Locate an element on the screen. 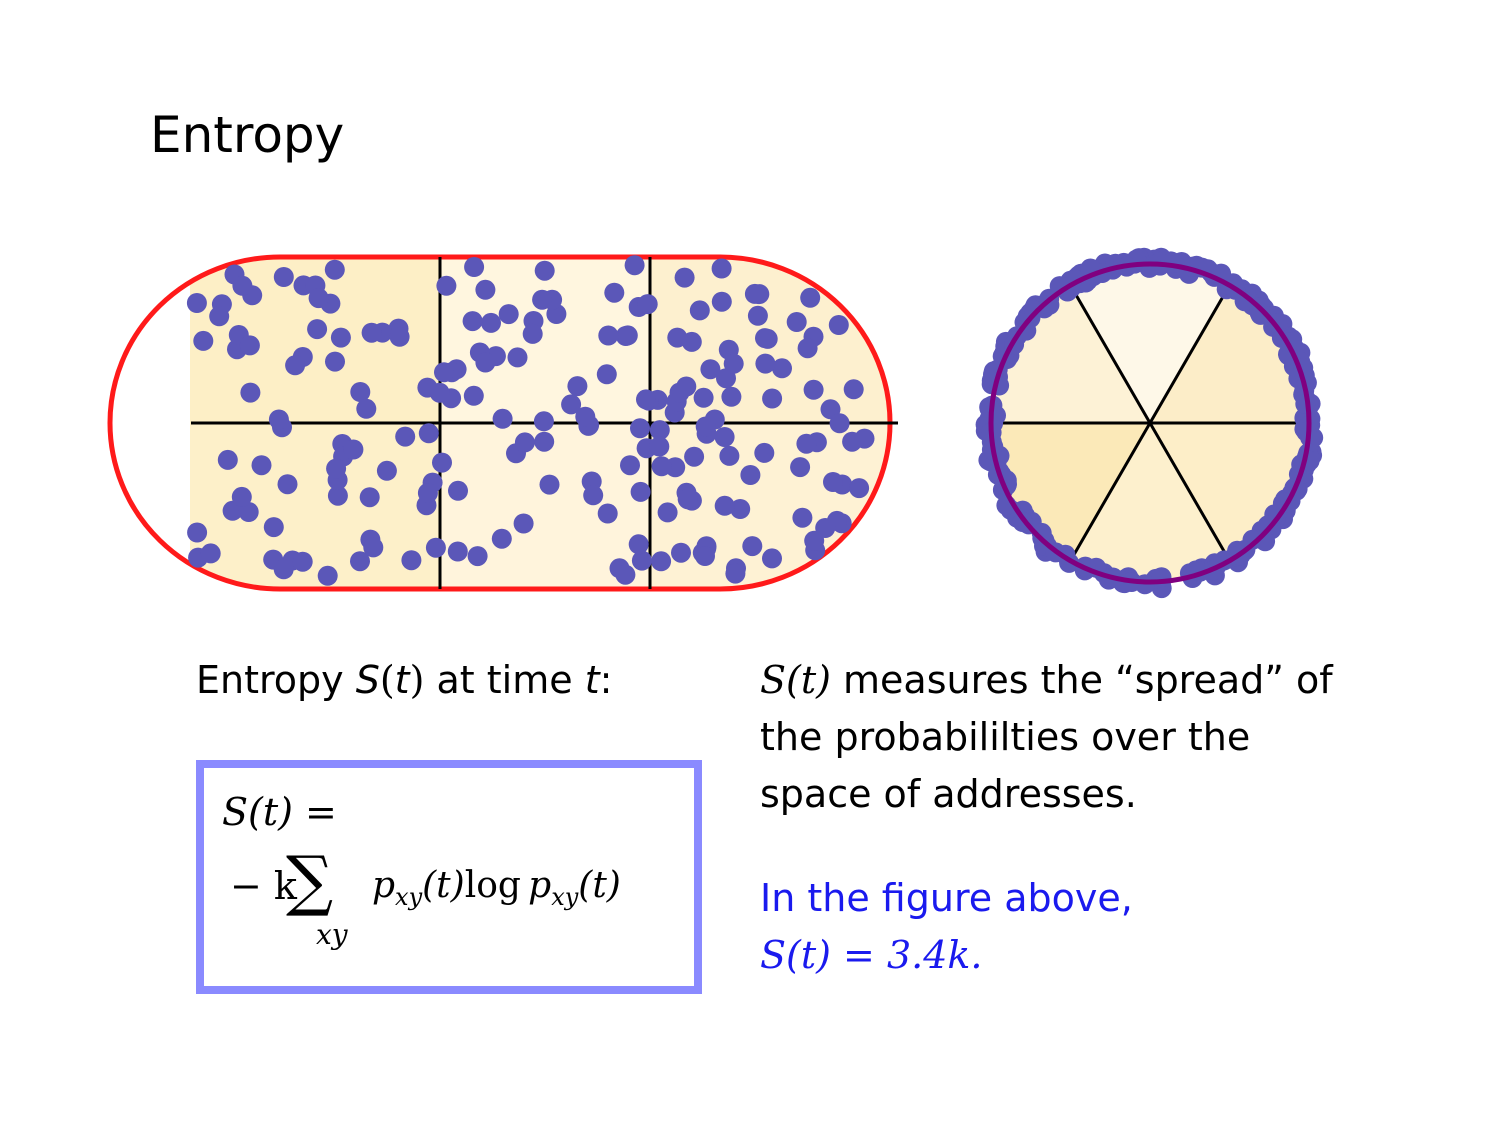 The height and width of the screenshot is (1134, 1512). formula-summand: pxy(t)log pxy(t) is located at coordinates (496, 891).